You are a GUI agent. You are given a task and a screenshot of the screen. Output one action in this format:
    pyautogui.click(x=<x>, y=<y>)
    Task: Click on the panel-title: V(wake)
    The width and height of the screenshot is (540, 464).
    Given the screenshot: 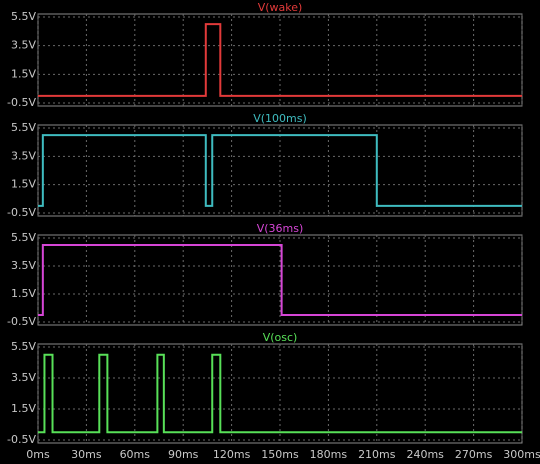 What is the action you would take?
    pyautogui.click(x=280, y=7)
    